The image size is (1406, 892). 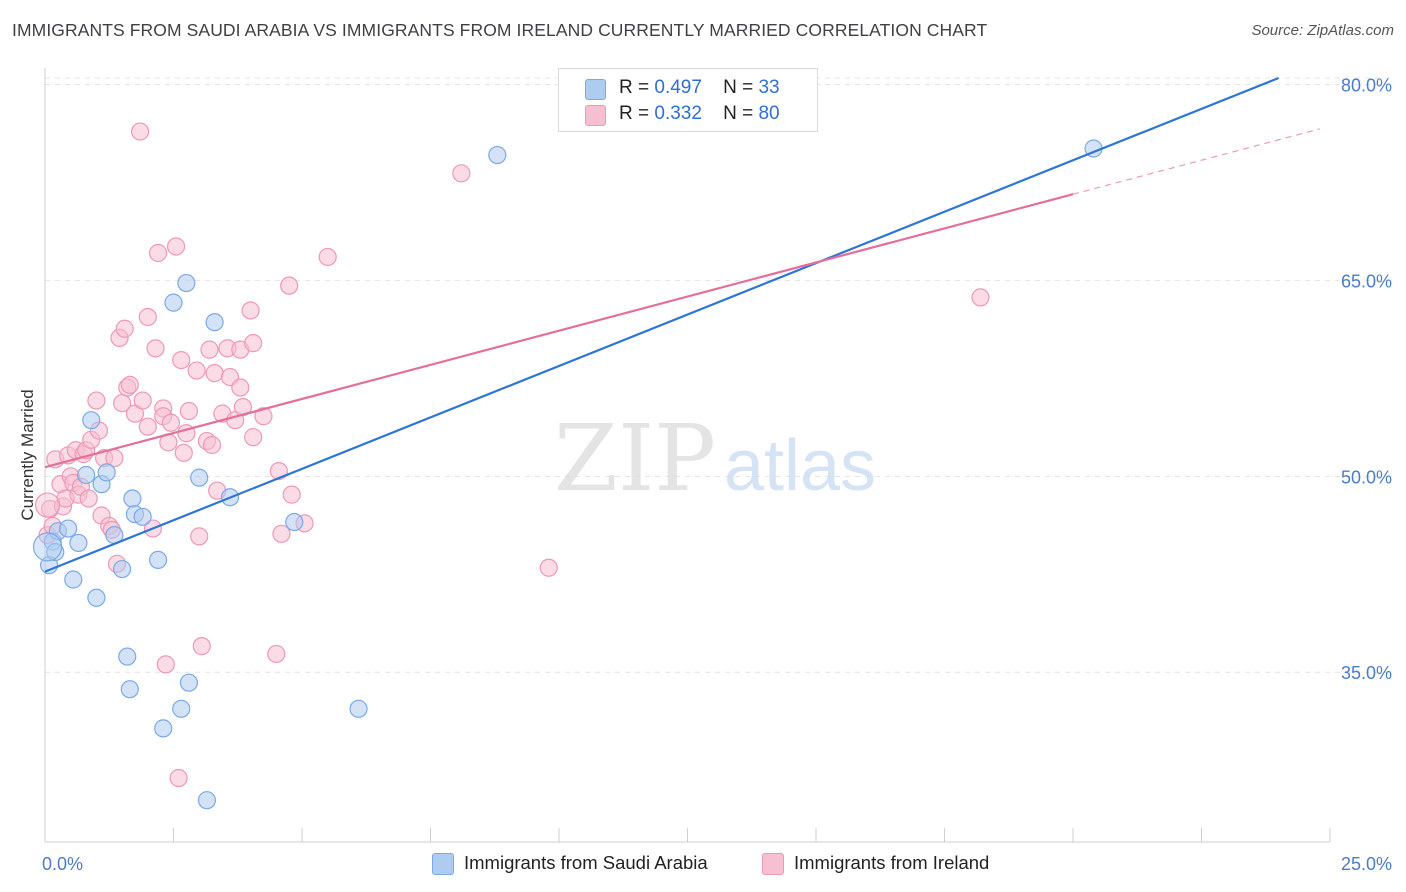 I want to click on x-tick-label: 0.0%, so click(x=62, y=864).